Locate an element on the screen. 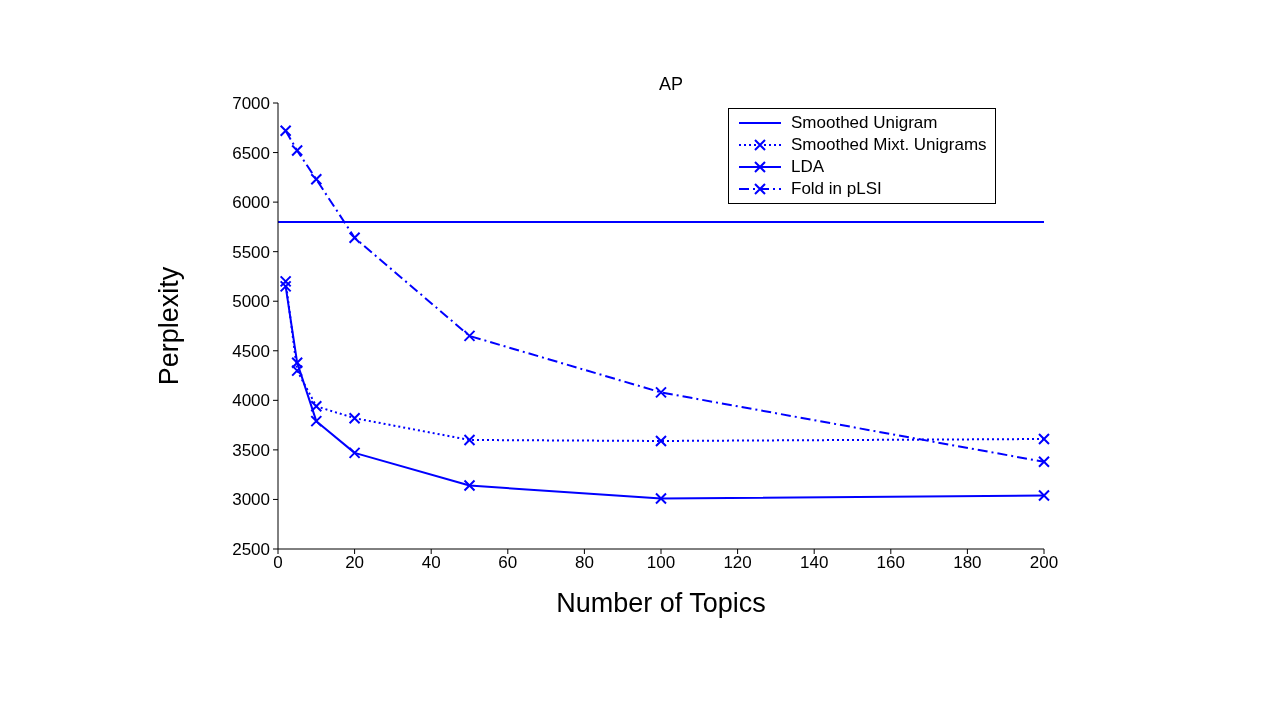 The width and height of the screenshot is (1284, 724). y-tick-label: 4000 is located at coordinates (251, 401).